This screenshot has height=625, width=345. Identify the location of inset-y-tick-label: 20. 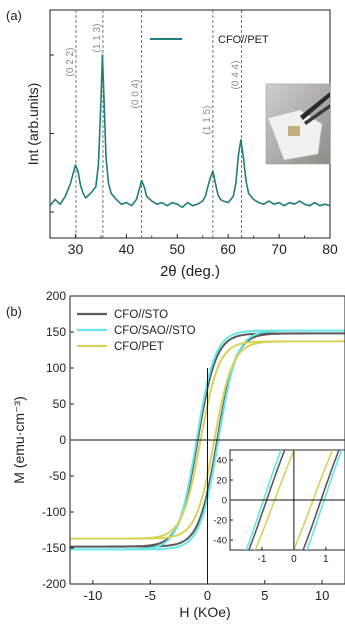
(221, 481).